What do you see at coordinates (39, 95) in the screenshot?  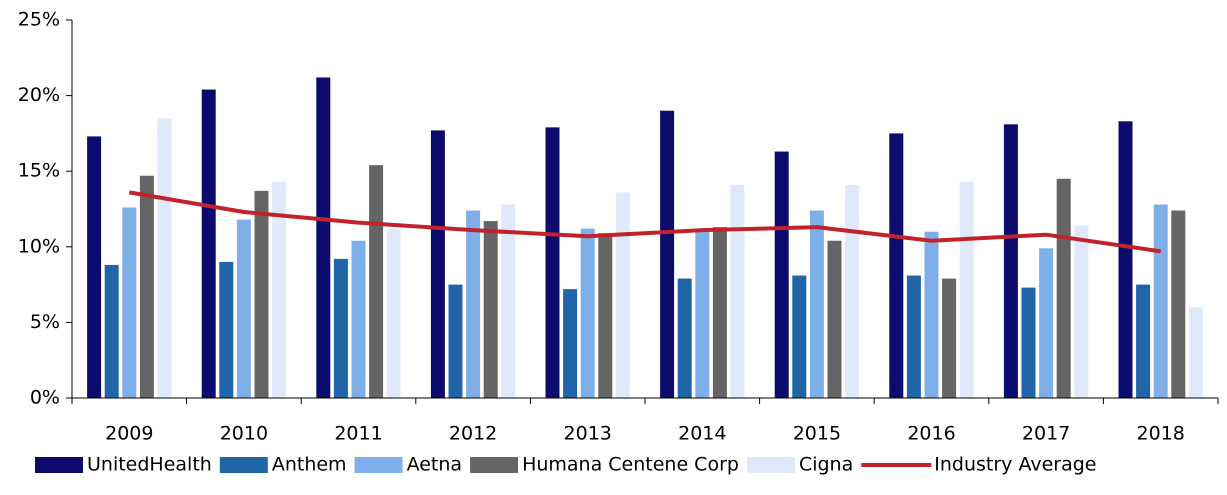 I see `y-tick-label: 20%` at bounding box center [39, 95].